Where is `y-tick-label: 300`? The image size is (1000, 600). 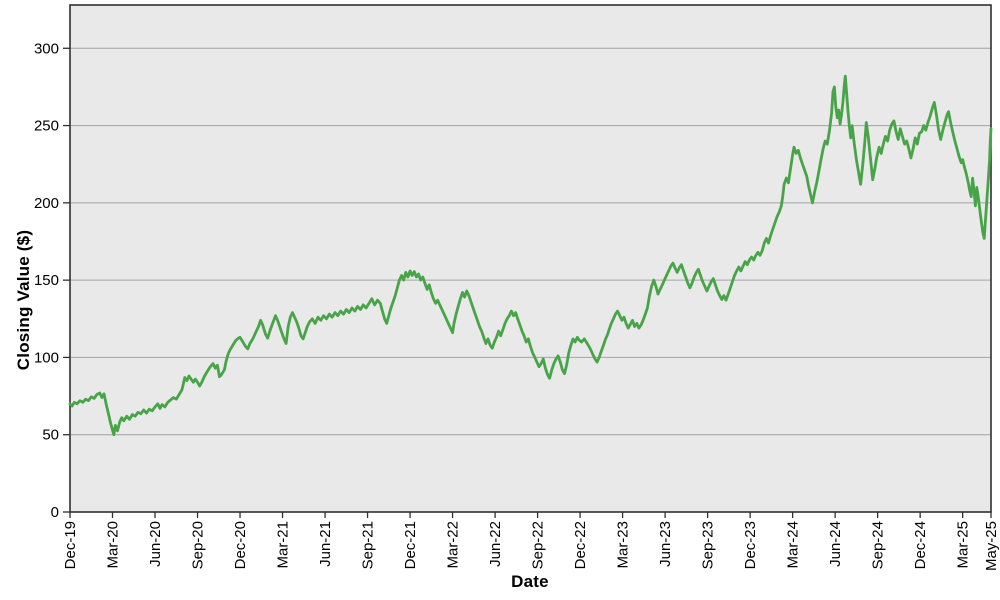
y-tick-label: 300 is located at coordinates (46, 48).